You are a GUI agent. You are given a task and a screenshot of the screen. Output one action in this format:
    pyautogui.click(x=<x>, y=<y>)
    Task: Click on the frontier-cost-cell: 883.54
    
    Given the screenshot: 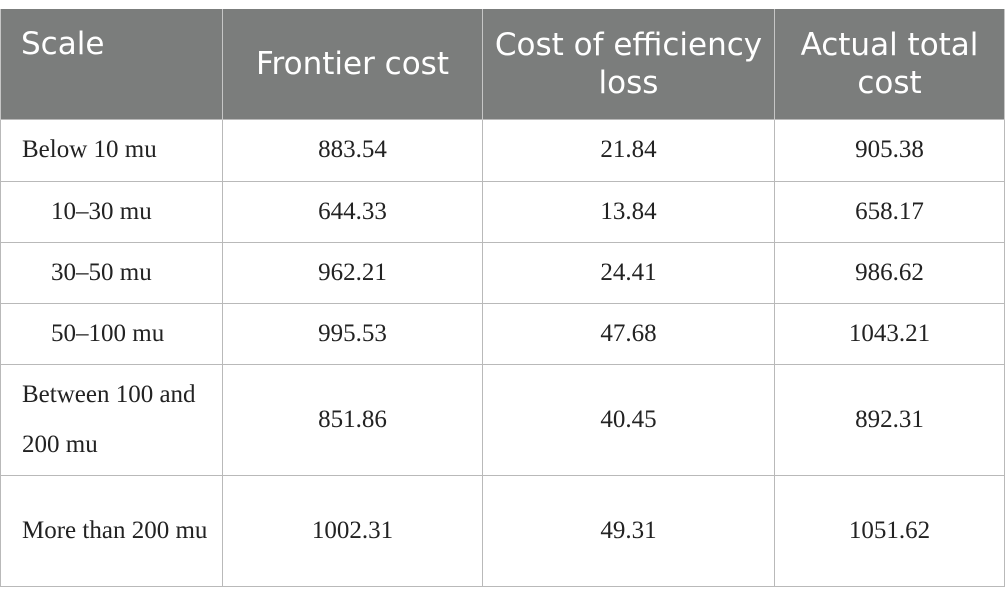 What is the action you would take?
    pyautogui.click(x=352, y=150)
    